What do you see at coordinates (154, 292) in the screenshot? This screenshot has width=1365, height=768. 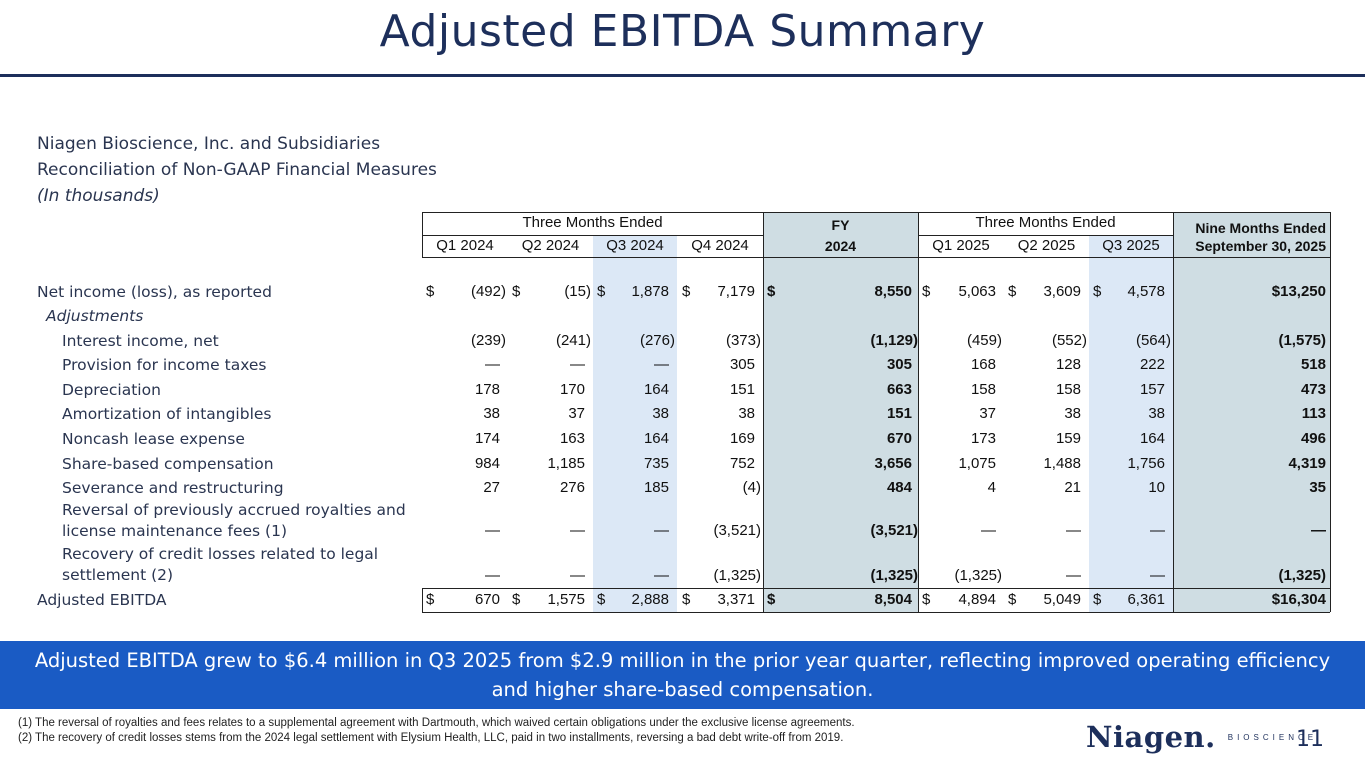 I see `row-label-net-income: Net income (loss), as reported` at bounding box center [154, 292].